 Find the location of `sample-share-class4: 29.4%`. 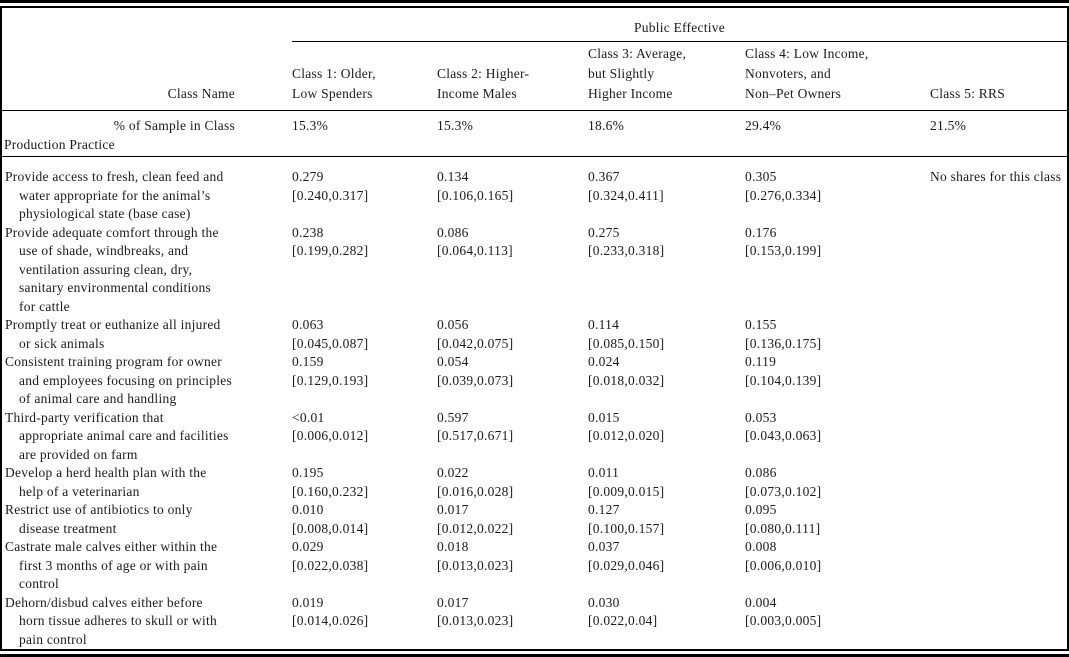

sample-share-class4: 29.4% is located at coordinates (763, 125).